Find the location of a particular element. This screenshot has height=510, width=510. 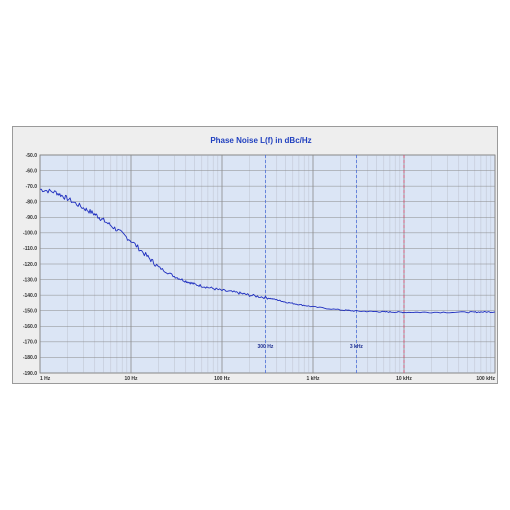

y-tick-label: -90.0 is located at coordinates (32, 218).